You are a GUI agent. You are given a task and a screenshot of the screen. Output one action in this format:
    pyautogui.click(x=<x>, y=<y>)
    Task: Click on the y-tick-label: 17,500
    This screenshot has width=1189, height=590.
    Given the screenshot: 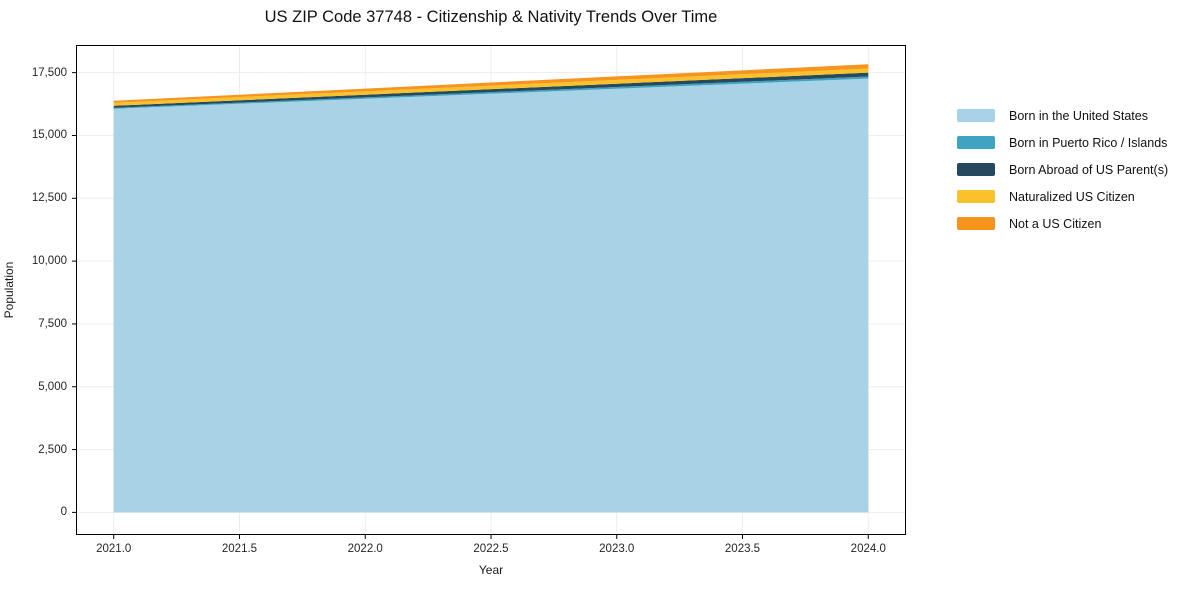 What is the action you would take?
    pyautogui.click(x=49, y=72)
    